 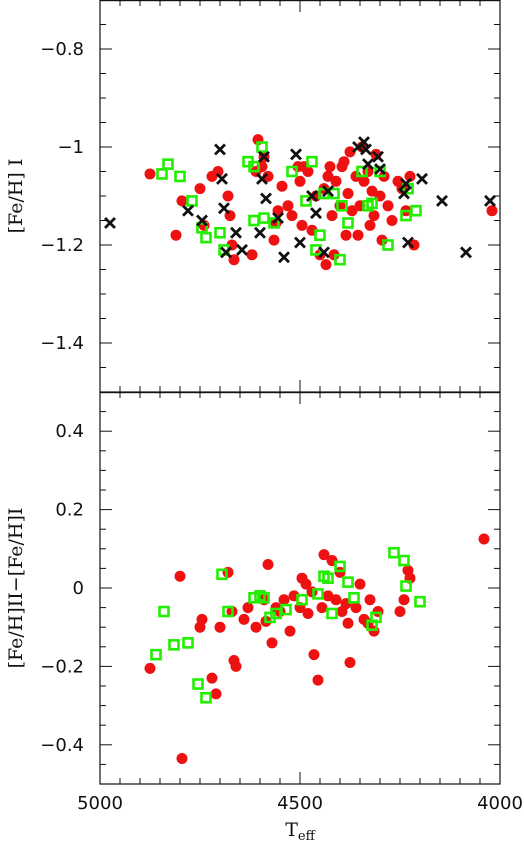 What do you see at coordinates (307, 836) in the screenshot?
I see `x-axis-label-subscript: eff` at bounding box center [307, 836].